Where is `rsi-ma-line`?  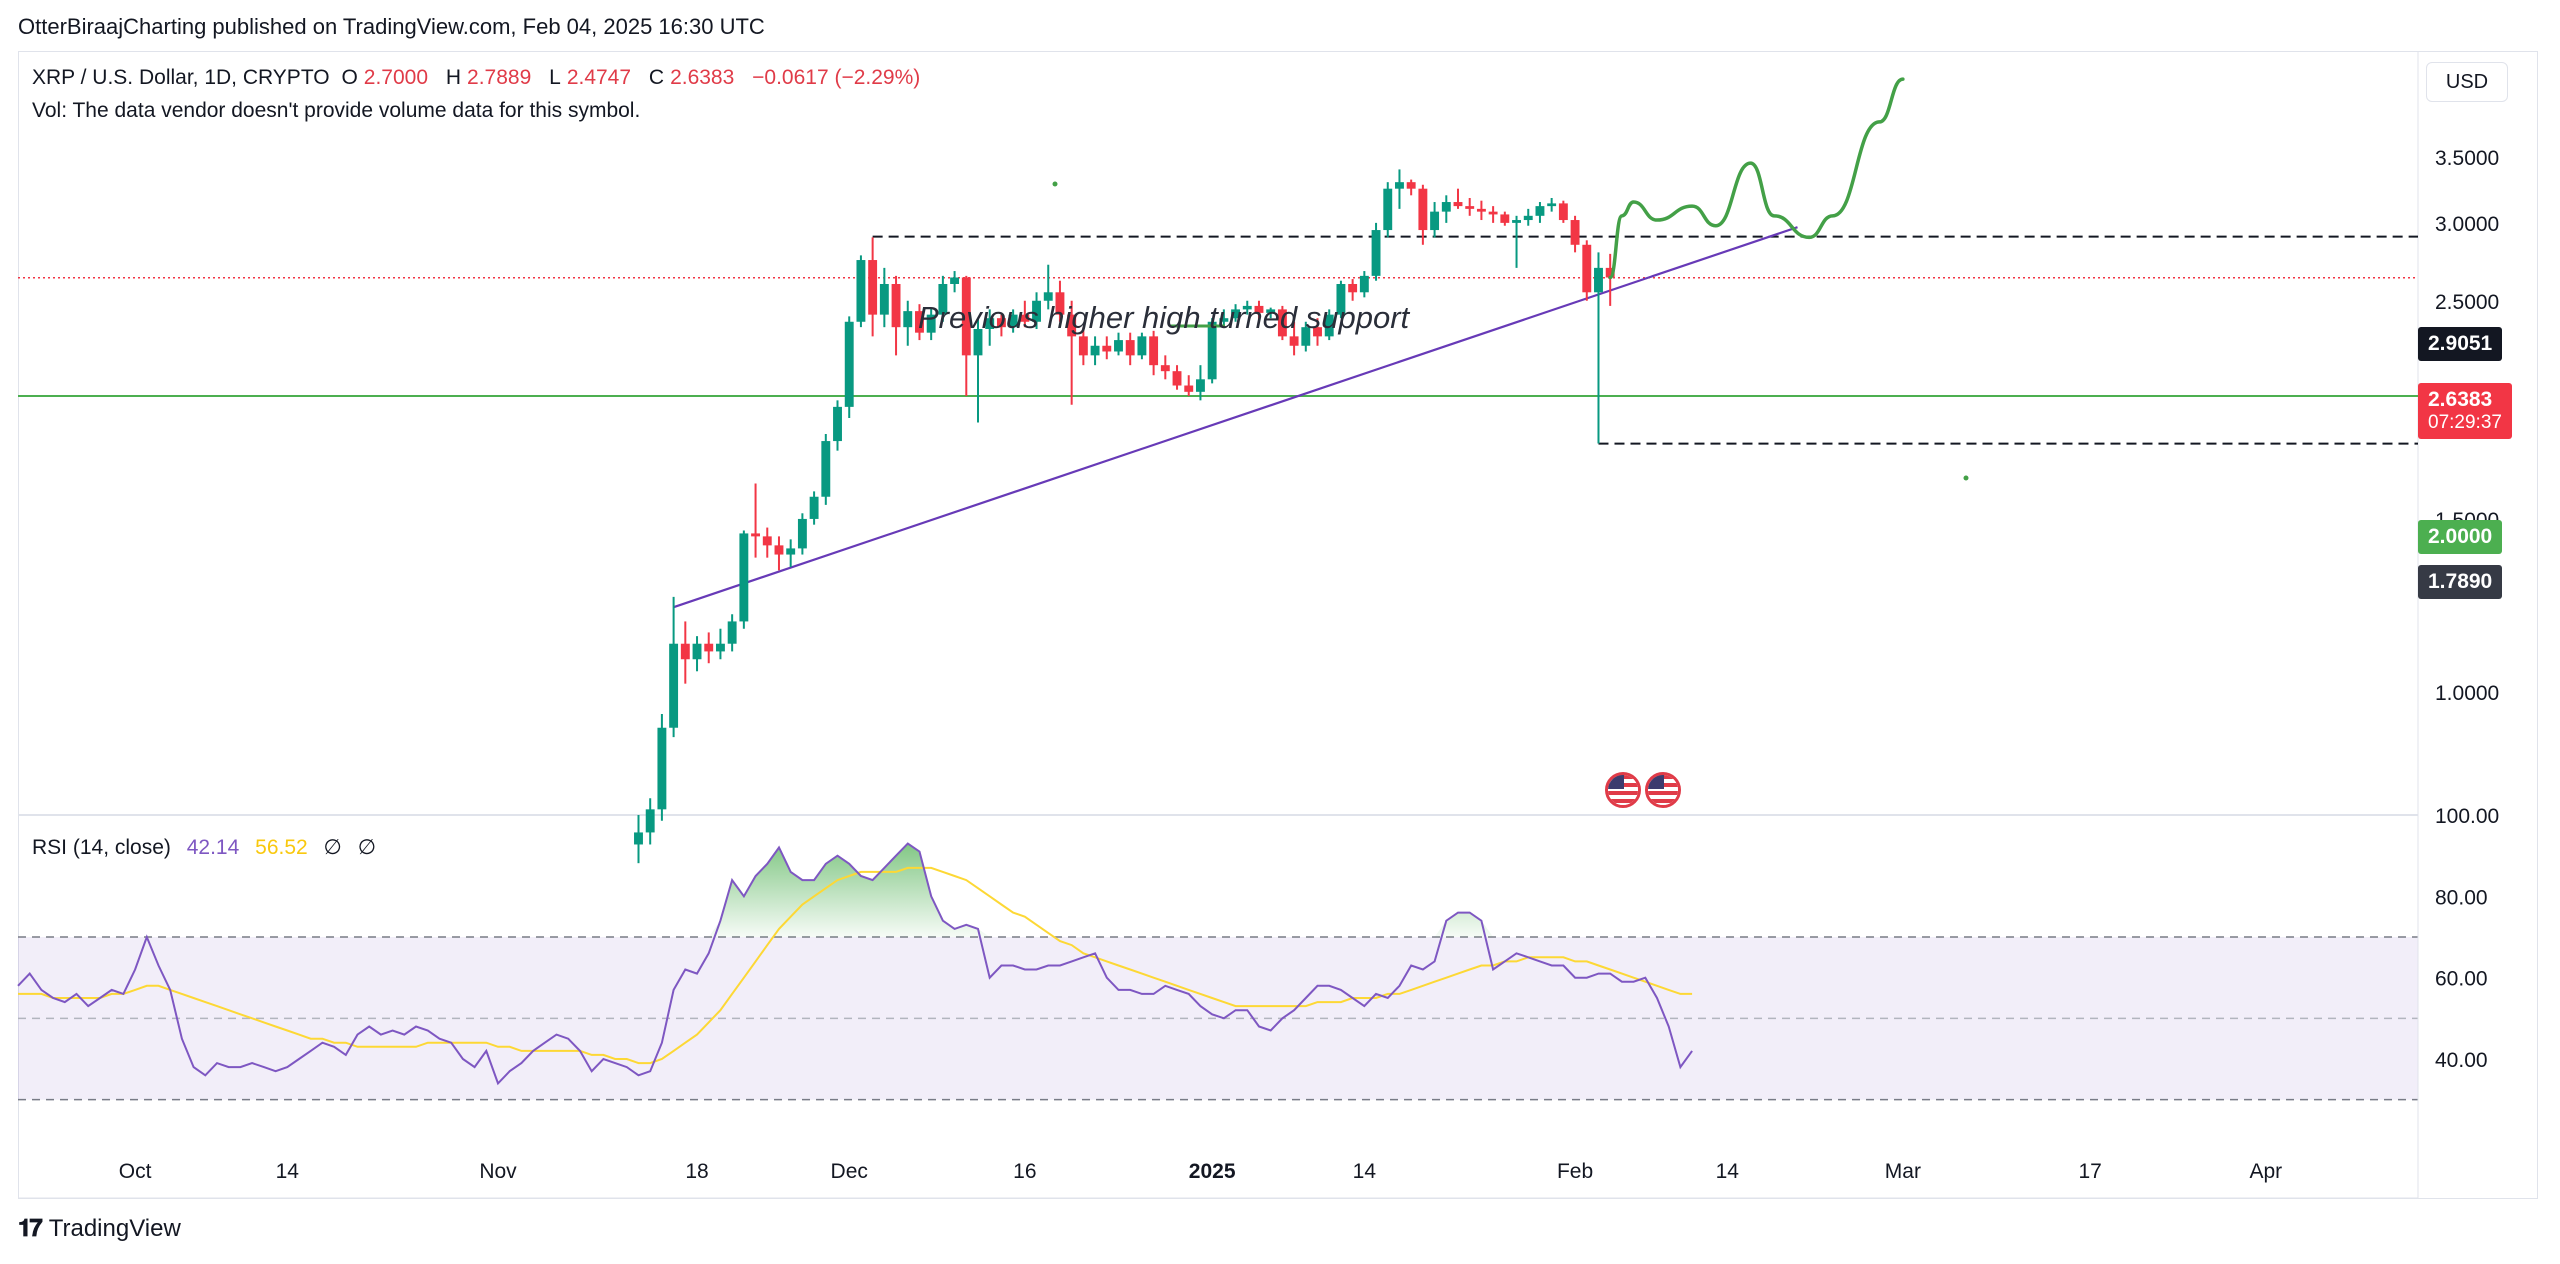 rsi-ma-line is located at coordinates (855, 965).